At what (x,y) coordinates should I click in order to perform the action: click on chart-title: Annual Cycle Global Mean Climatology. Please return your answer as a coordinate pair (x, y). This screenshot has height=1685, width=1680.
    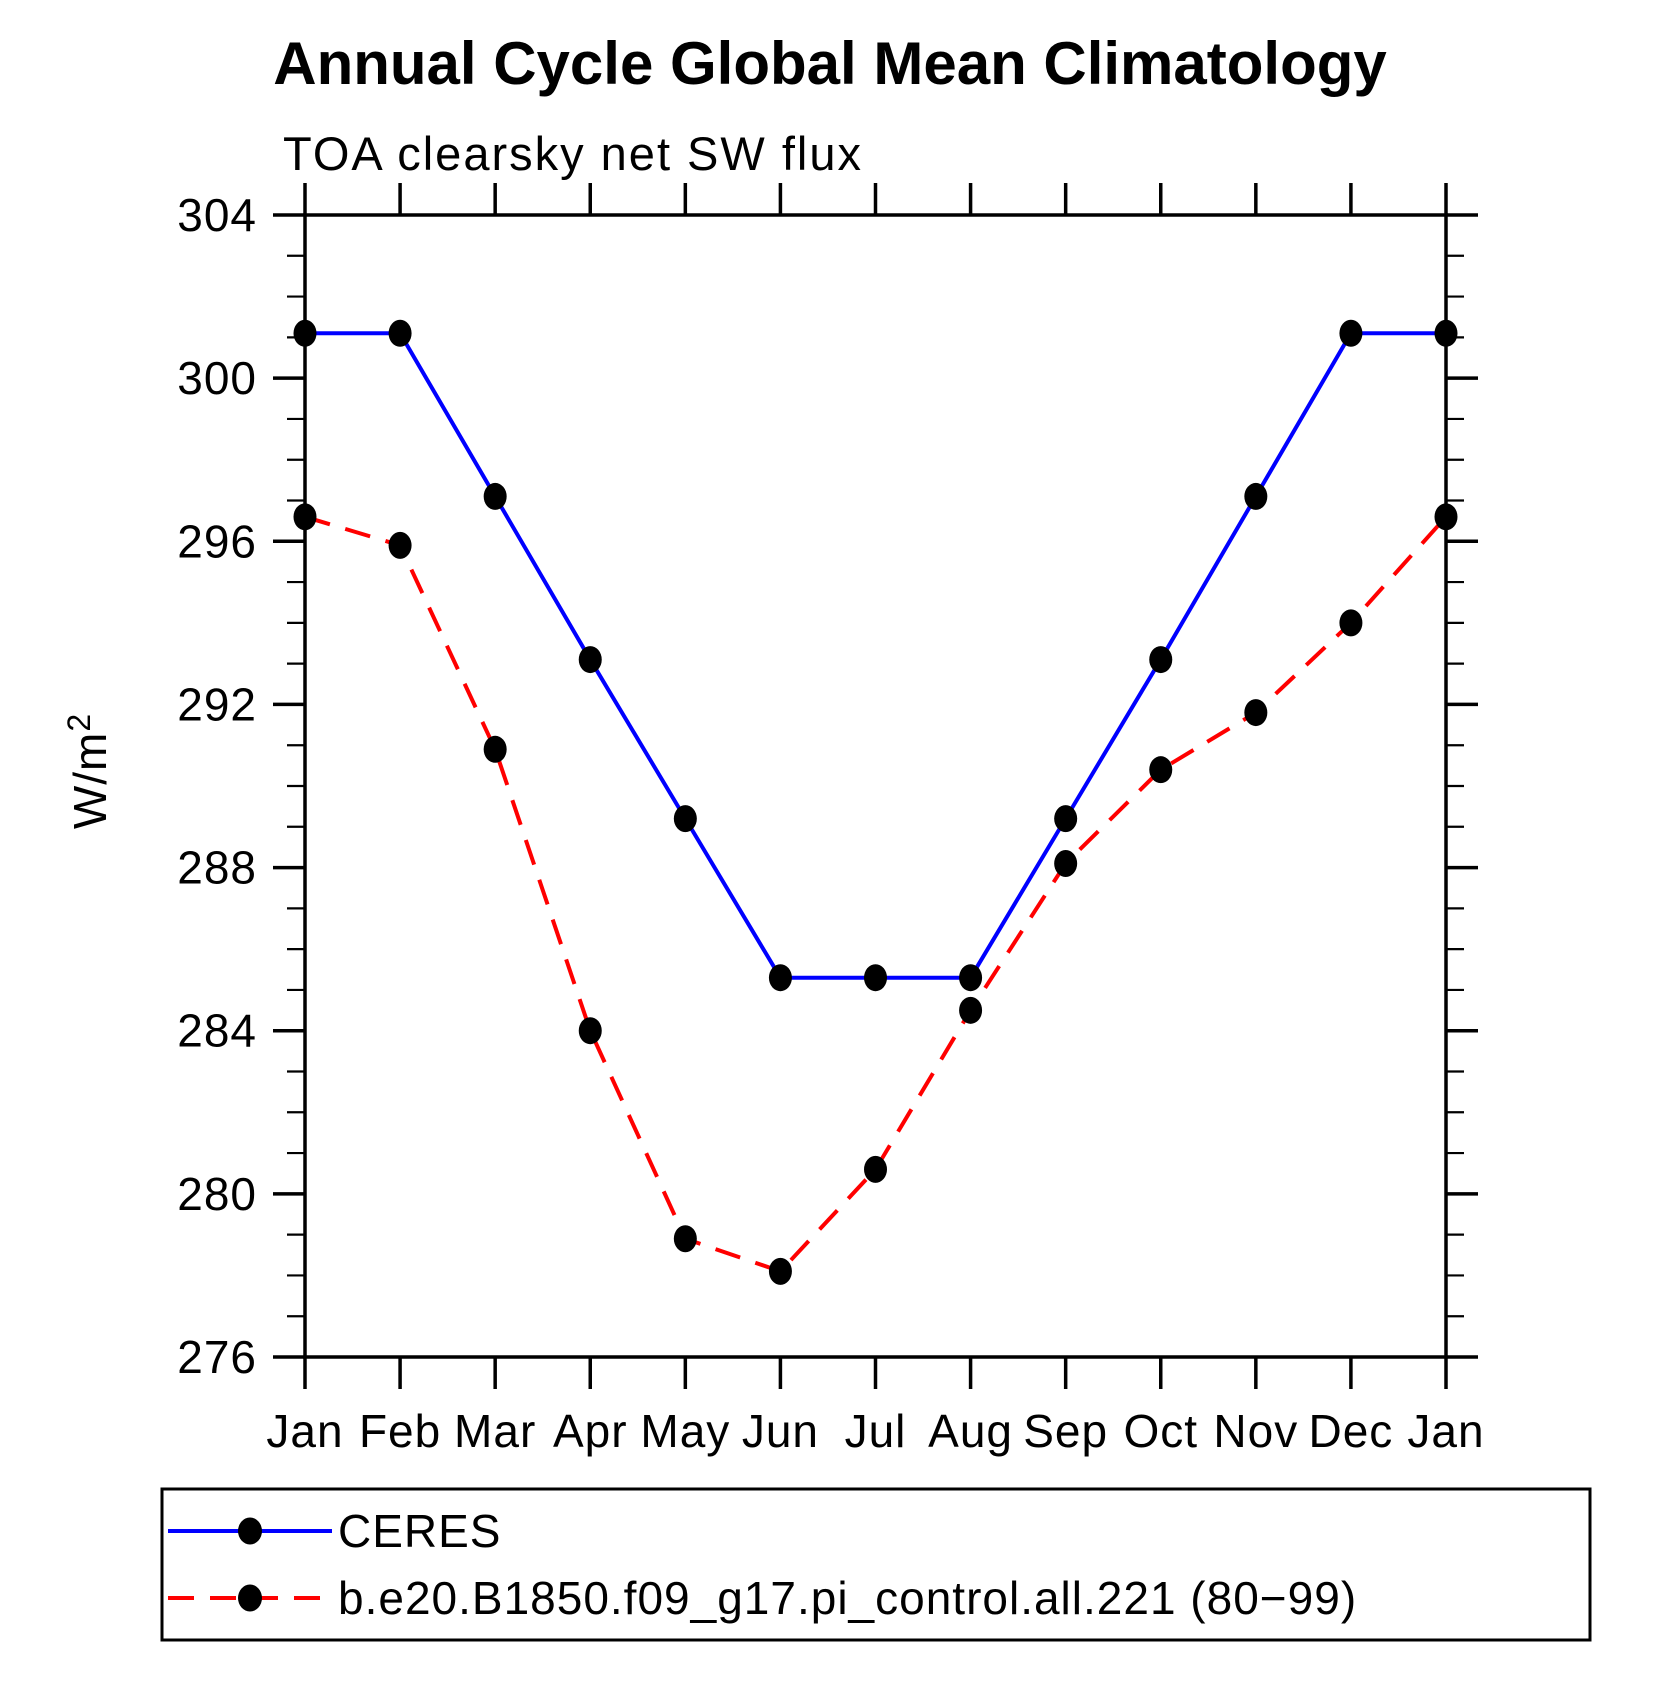
    Looking at the image, I should click on (830, 63).